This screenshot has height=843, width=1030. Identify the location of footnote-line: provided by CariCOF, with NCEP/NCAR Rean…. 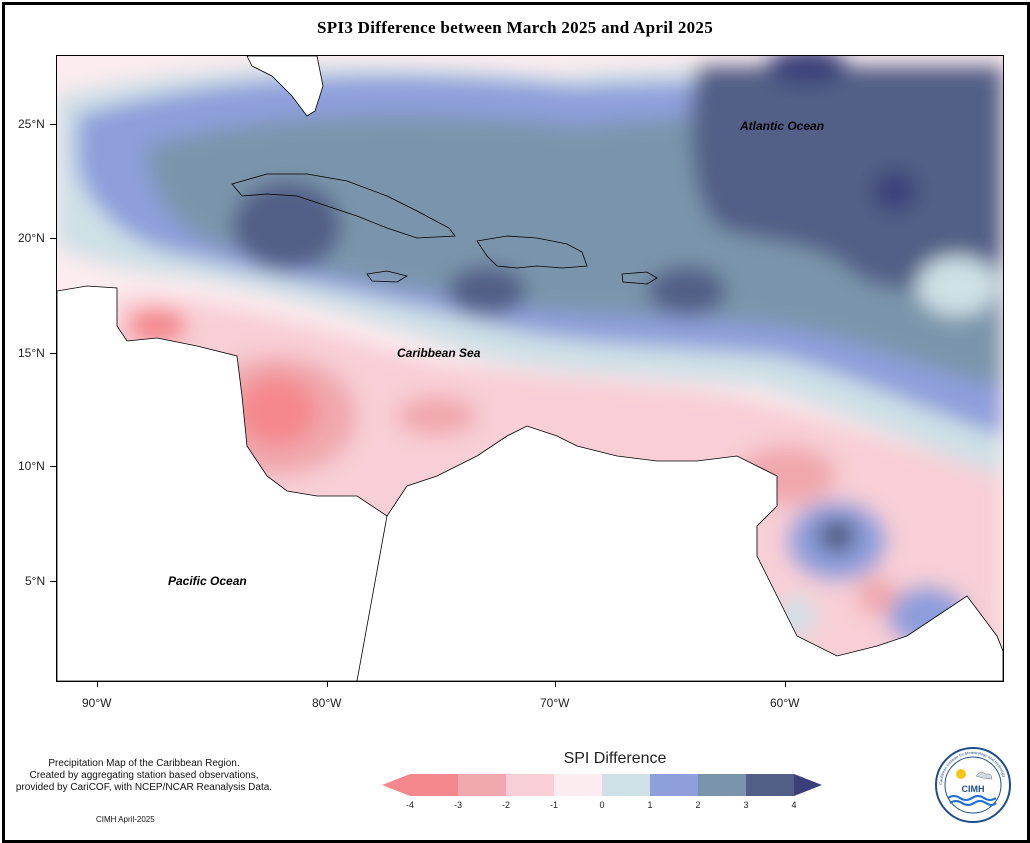
(144, 787).